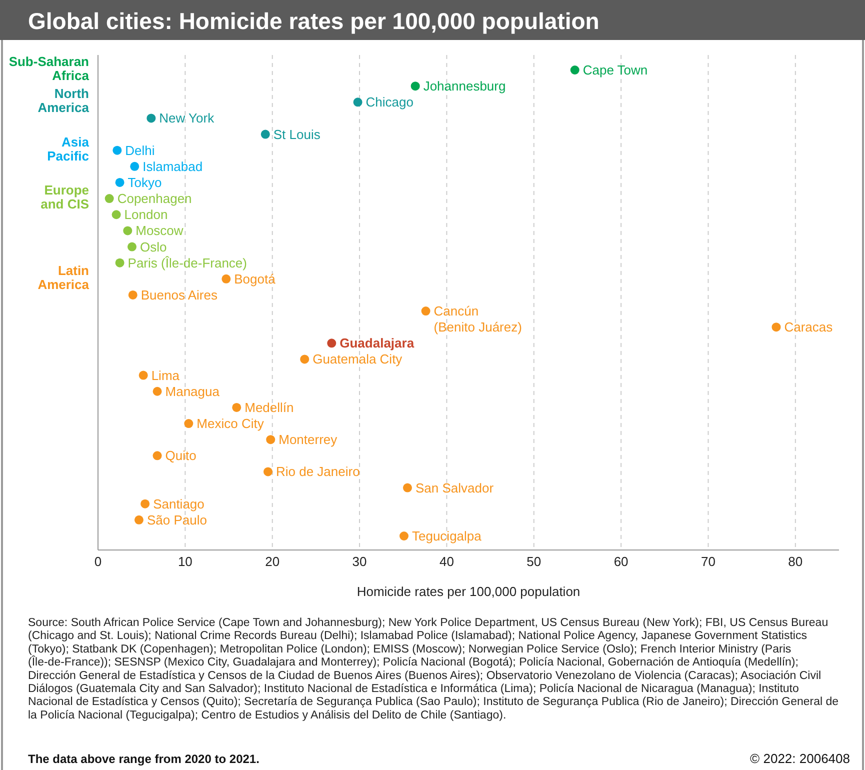 This screenshot has height=770, width=865. What do you see at coordinates (154, 198) in the screenshot?
I see `y-tick-label: Copenhagen` at bounding box center [154, 198].